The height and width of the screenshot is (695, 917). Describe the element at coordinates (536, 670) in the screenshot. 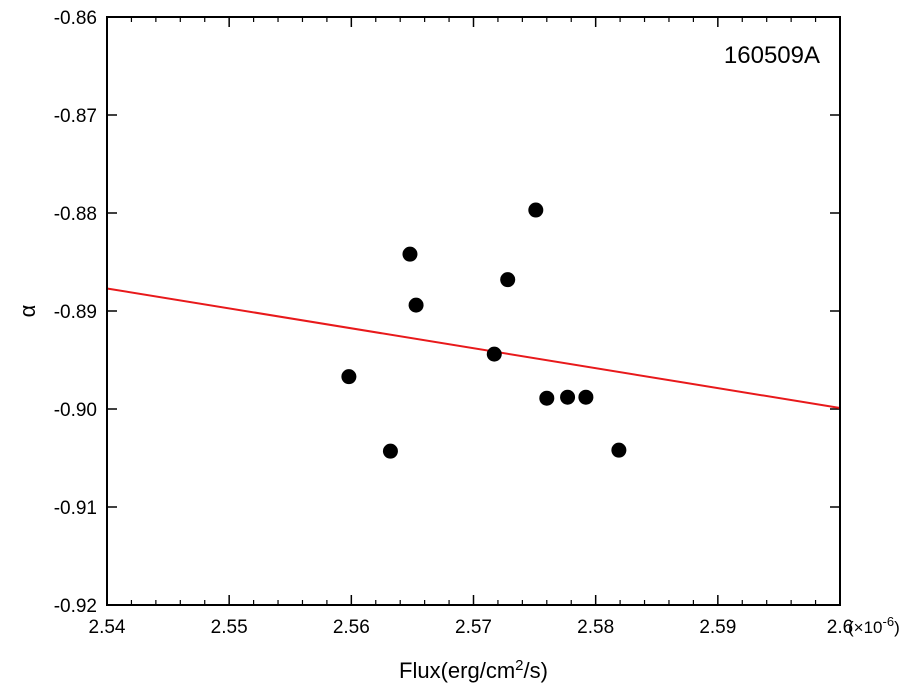

I see `x-axis-title-tail: /s)` at that location.